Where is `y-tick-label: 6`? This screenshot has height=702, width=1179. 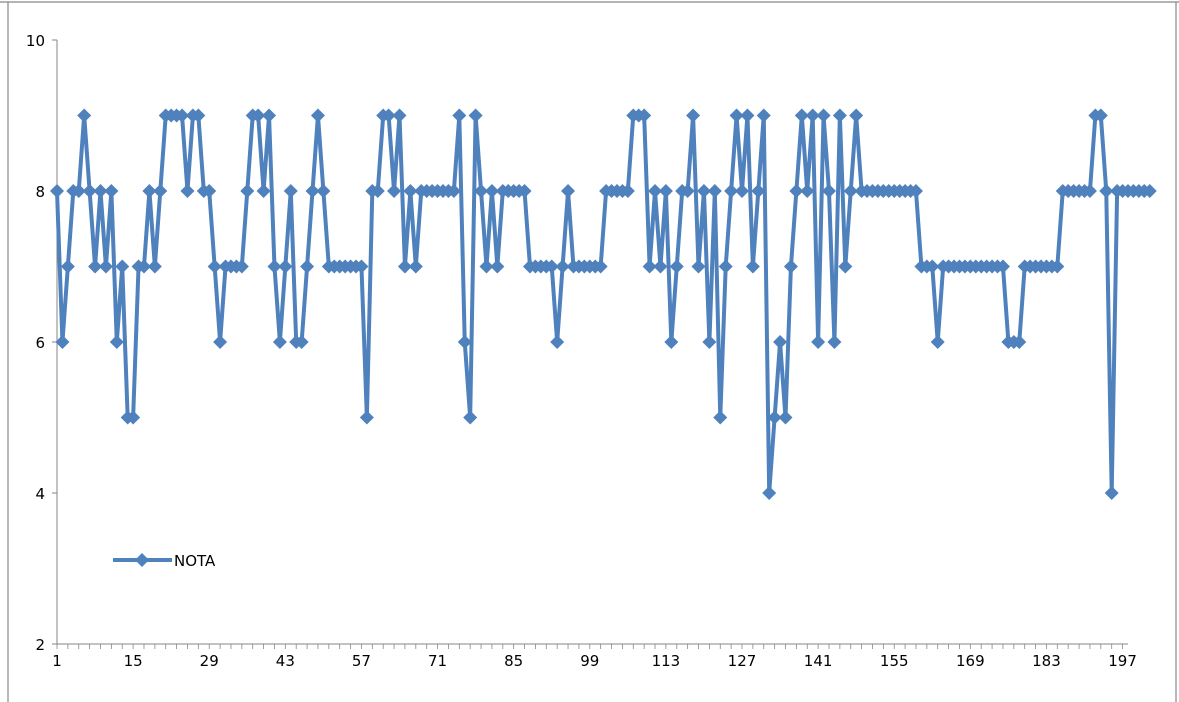 y-tick-label: 6 is located at coordinates (40, 343).